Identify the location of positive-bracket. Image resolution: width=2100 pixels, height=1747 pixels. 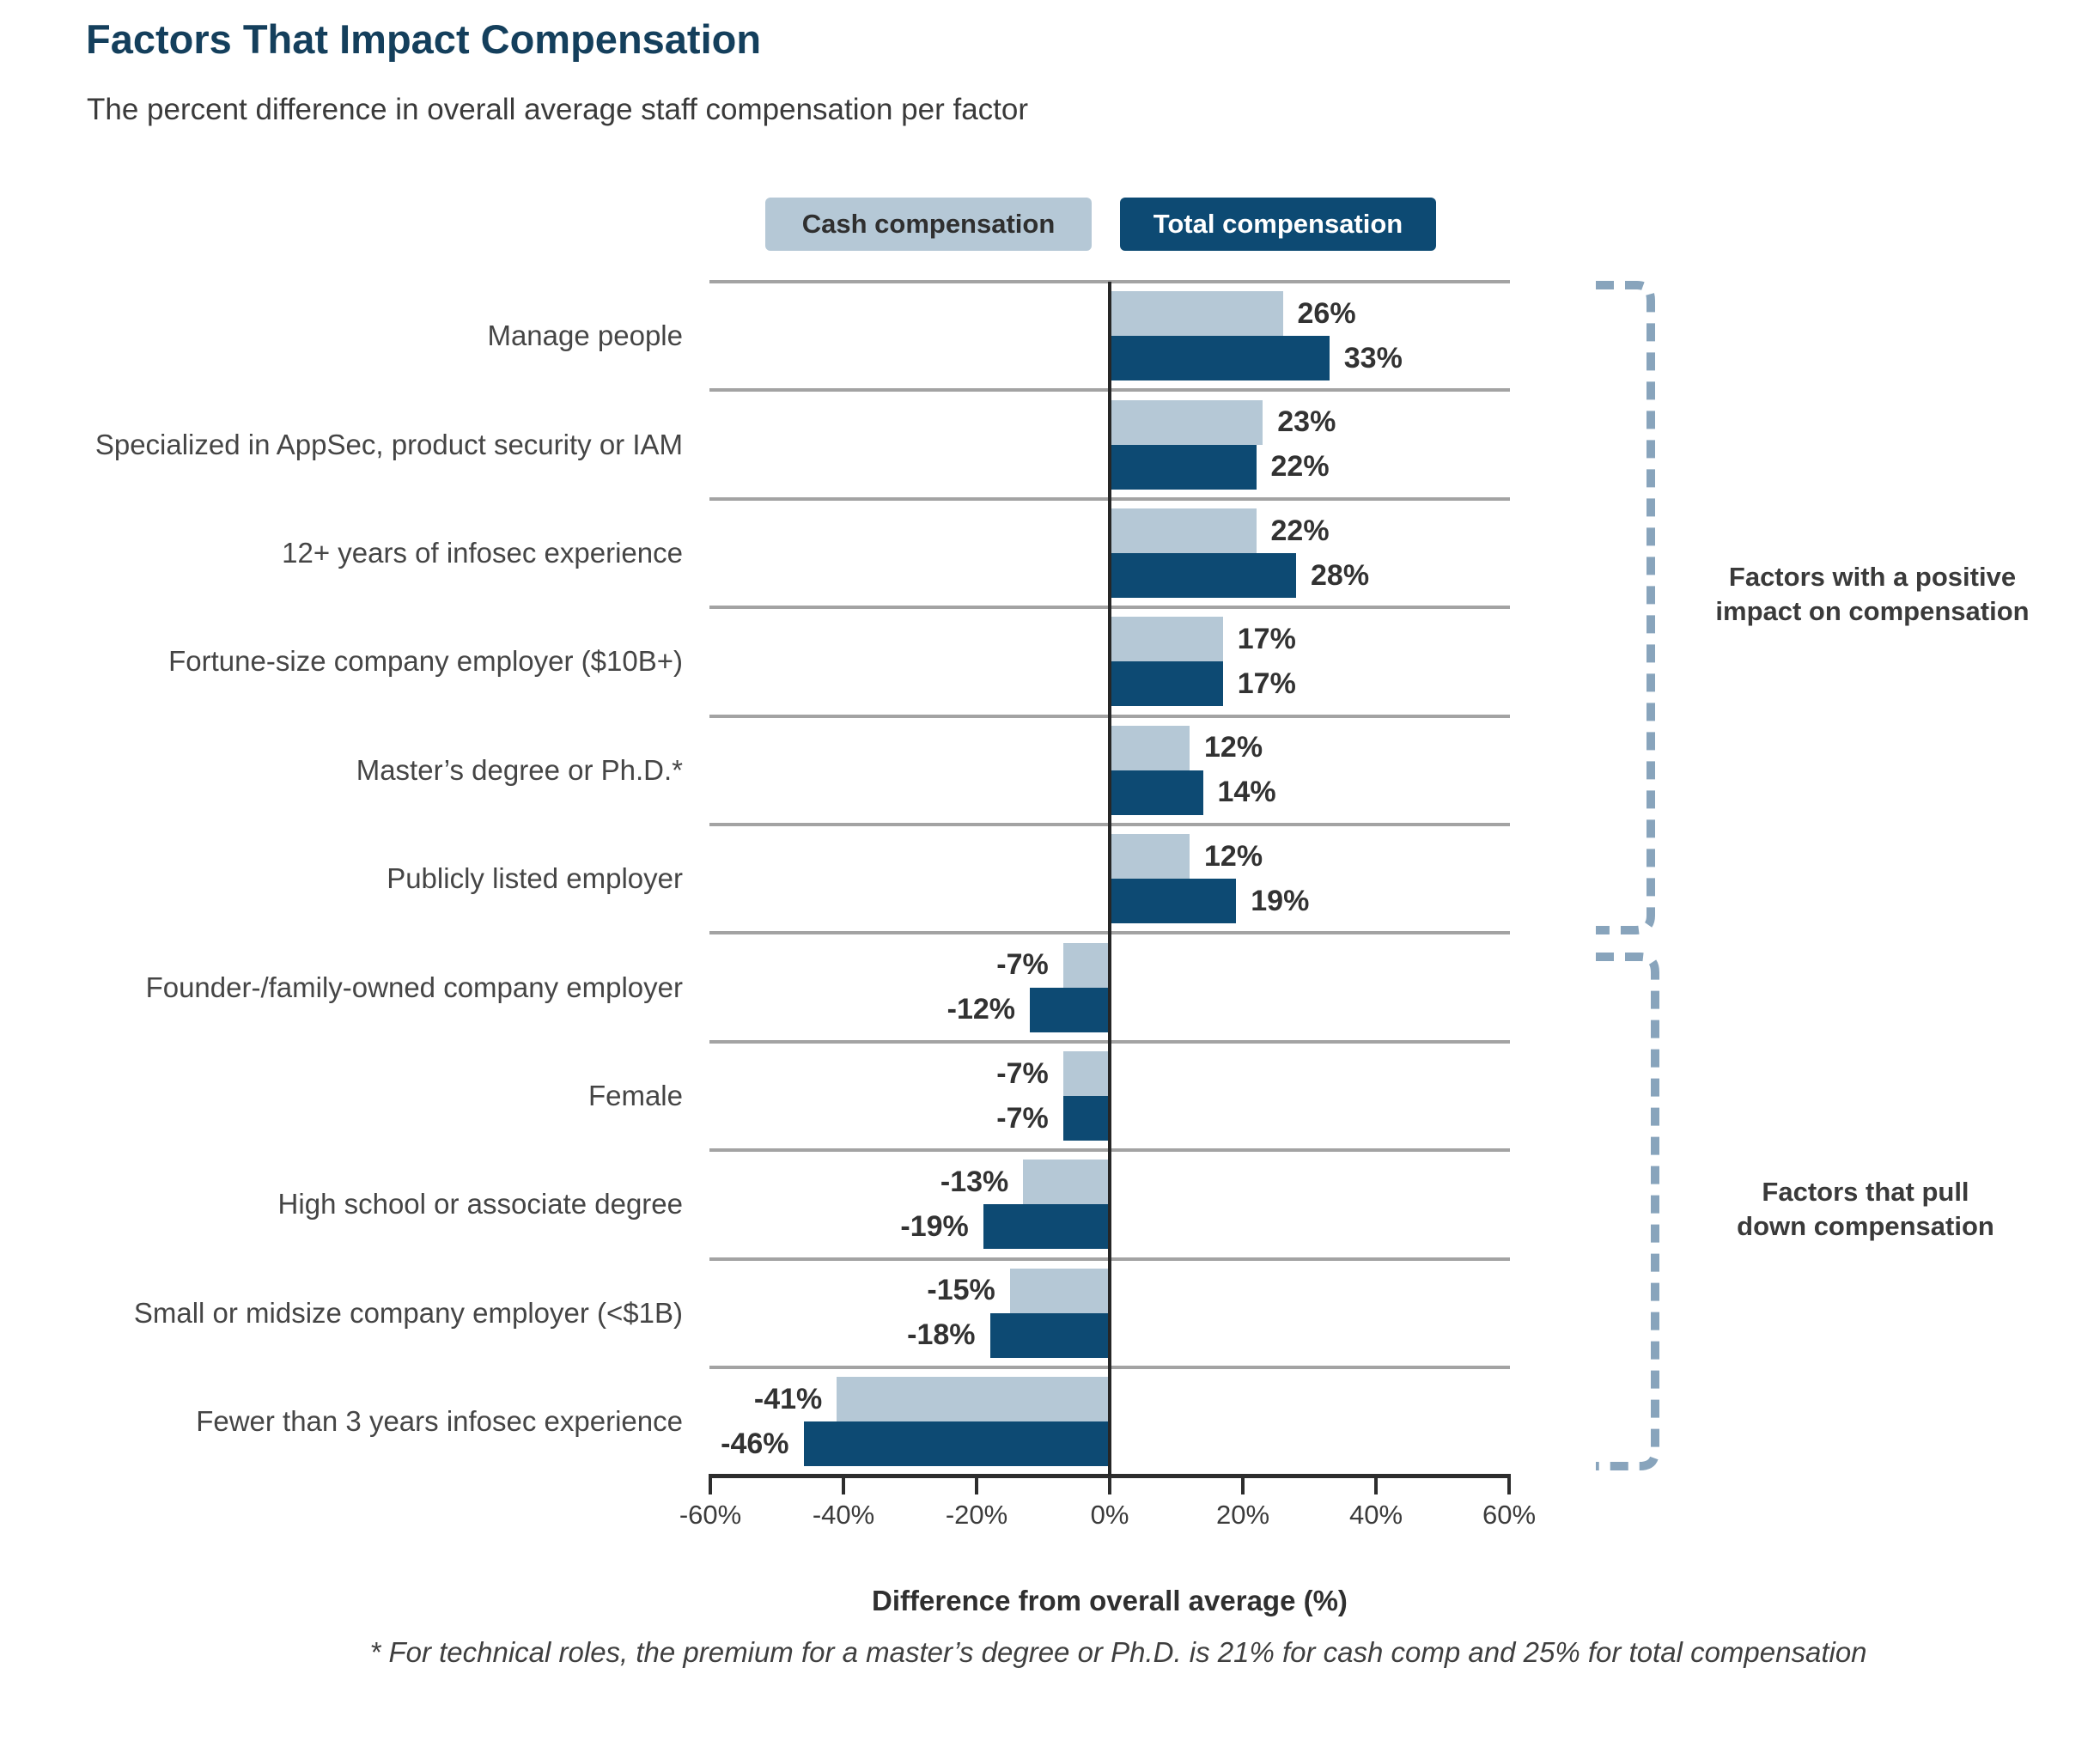
(1626, 607).